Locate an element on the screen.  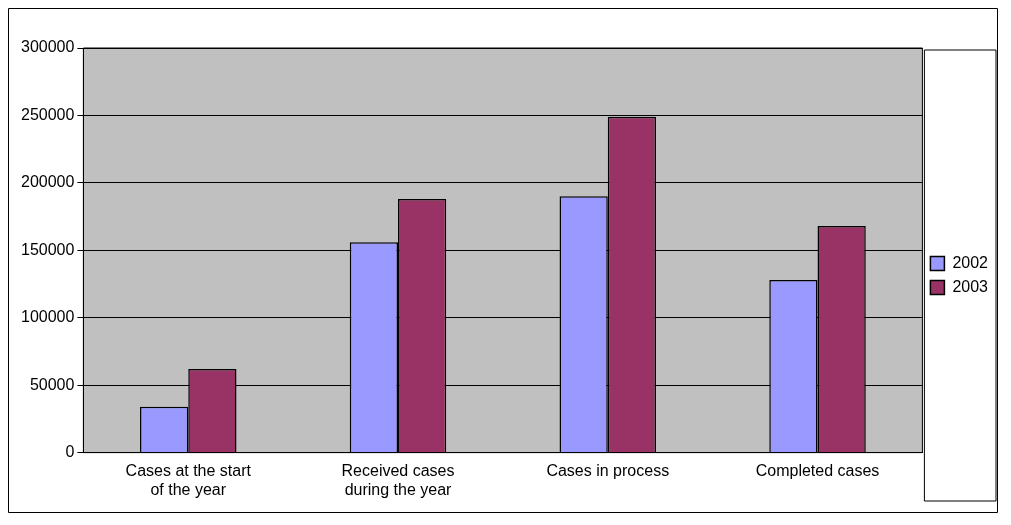
y-tick-label: 0 is located at coordinates (70, 452).